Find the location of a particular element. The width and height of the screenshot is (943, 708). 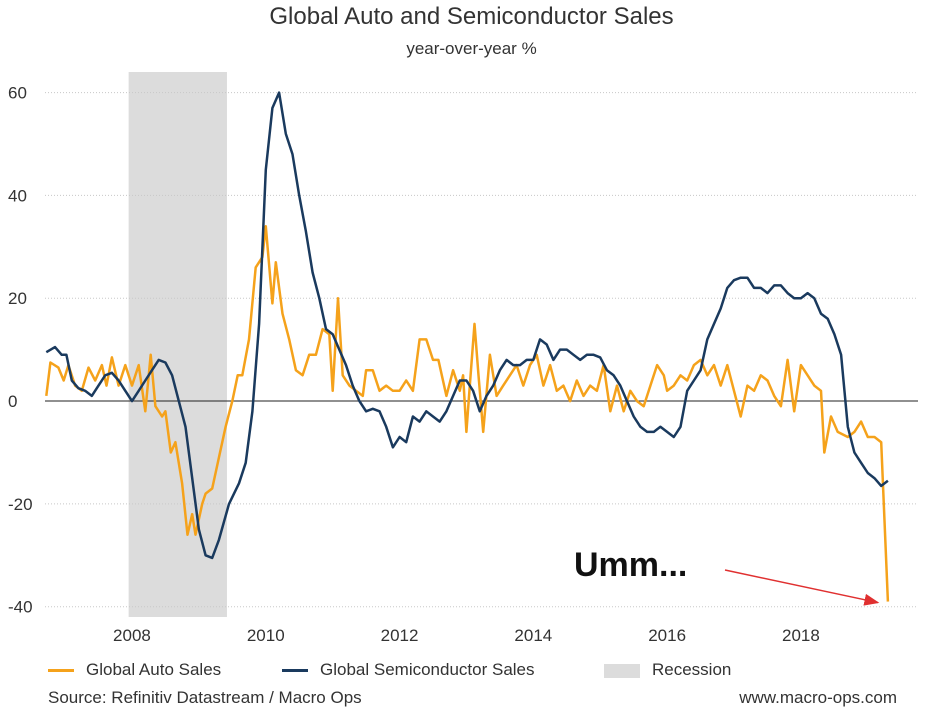

y-tick-label: 40 is located at coordinates (17, 195).